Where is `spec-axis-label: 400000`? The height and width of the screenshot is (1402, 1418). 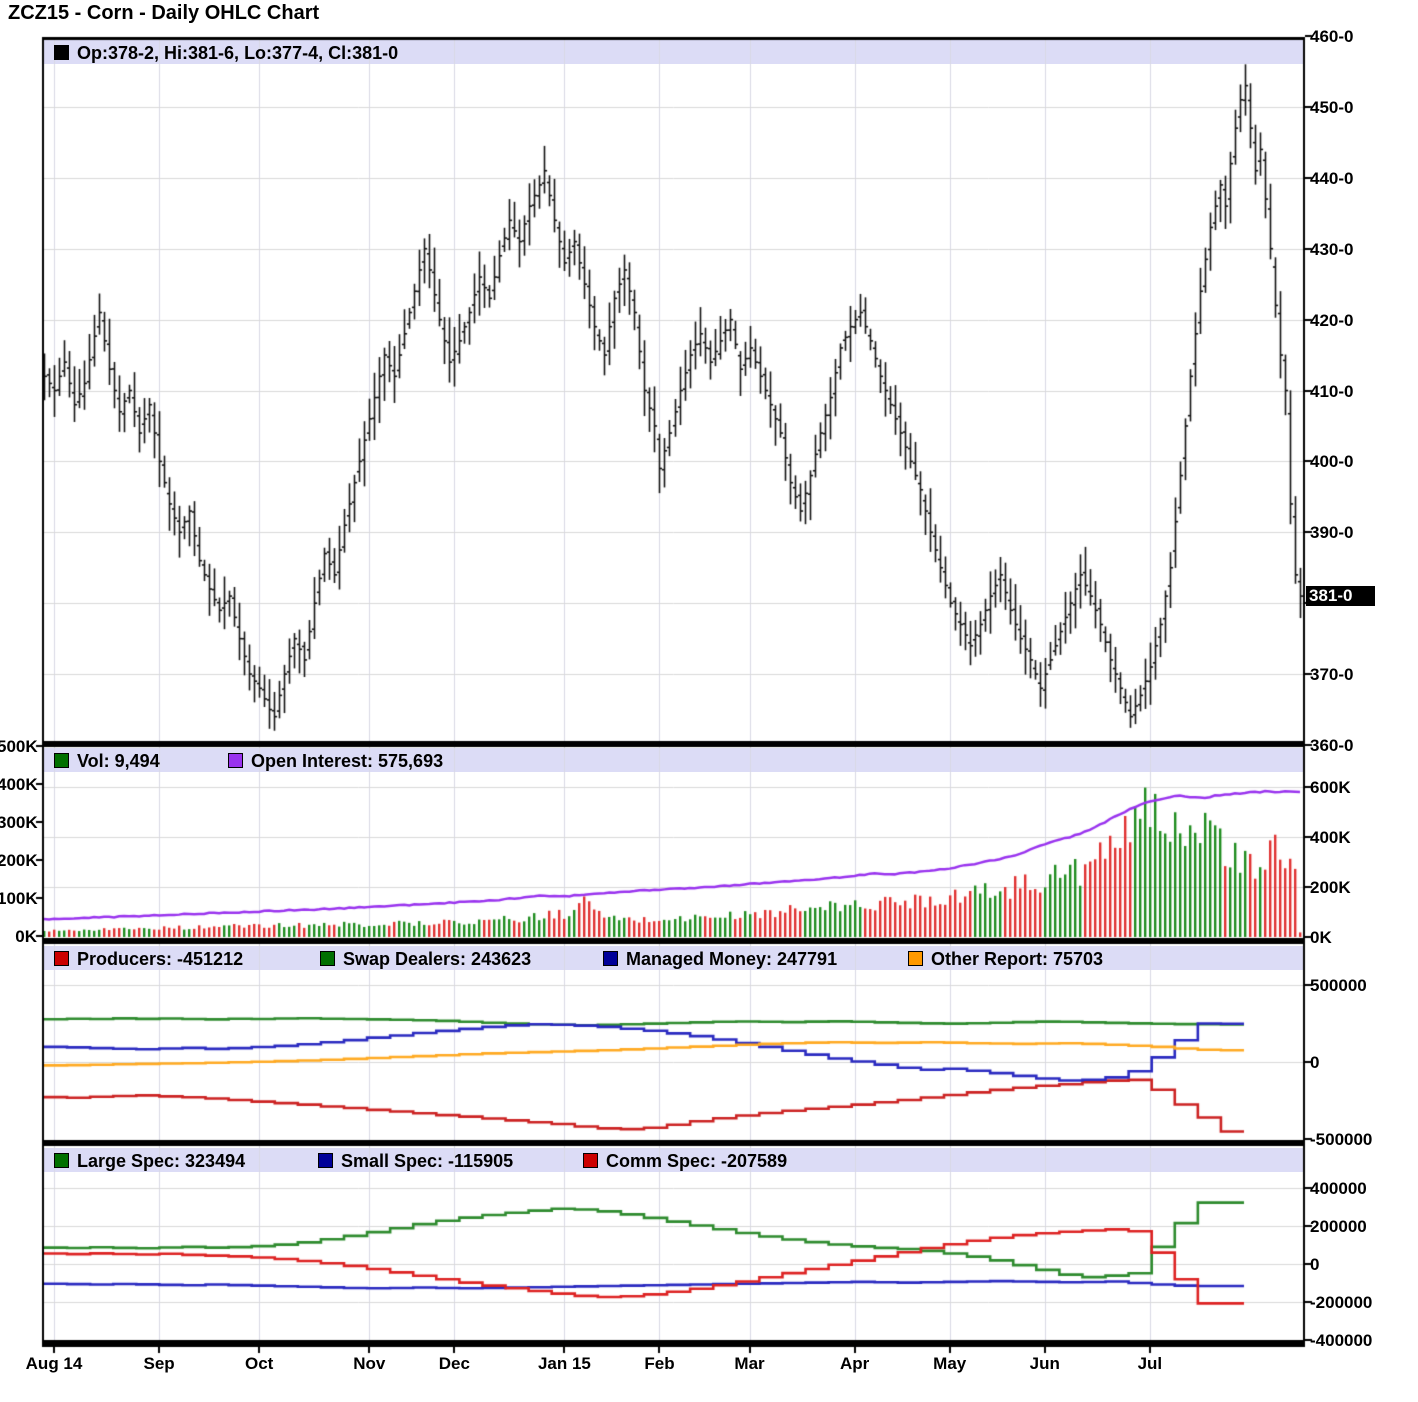 spec-axis-label: 400000 is located at coordinates (1338, 1188).